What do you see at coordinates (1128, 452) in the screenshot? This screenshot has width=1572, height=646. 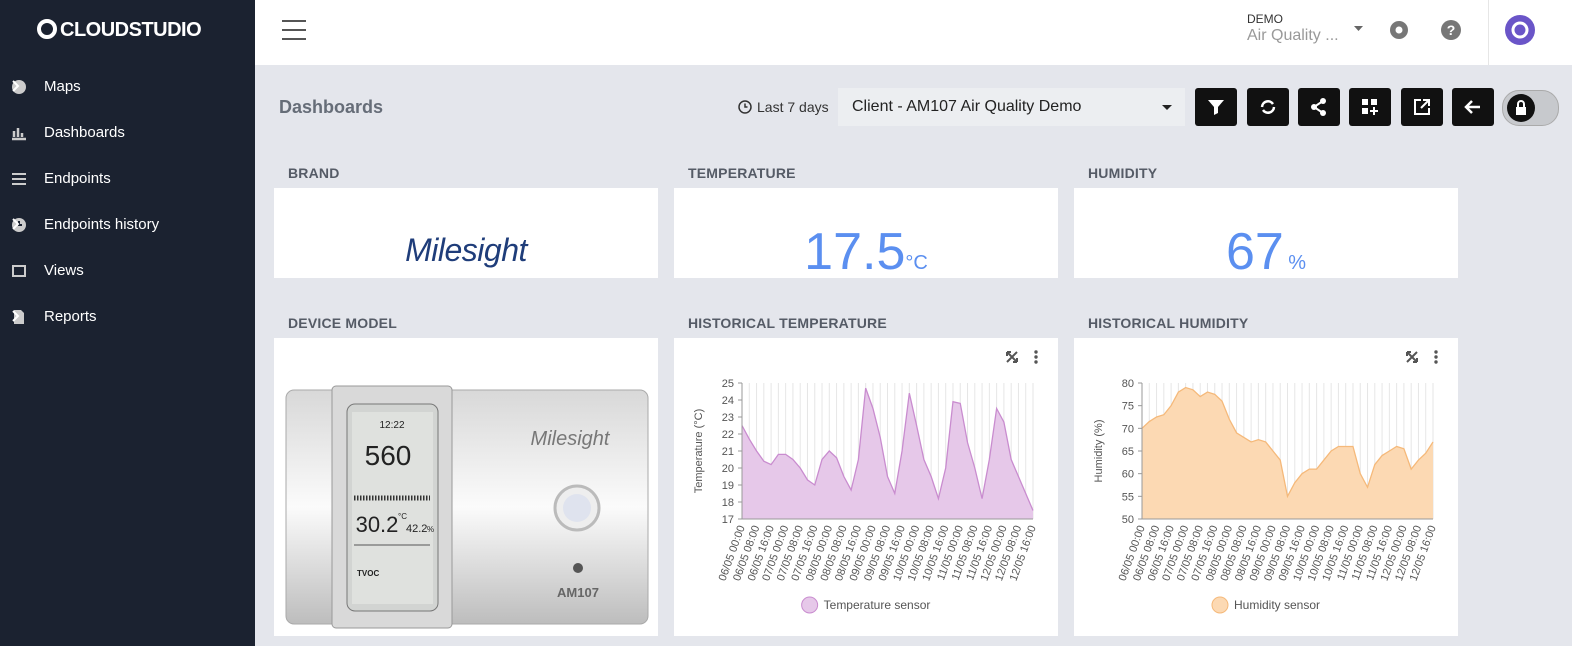 I see `y-tick-label: 65` at bounding box center [1128, 452].